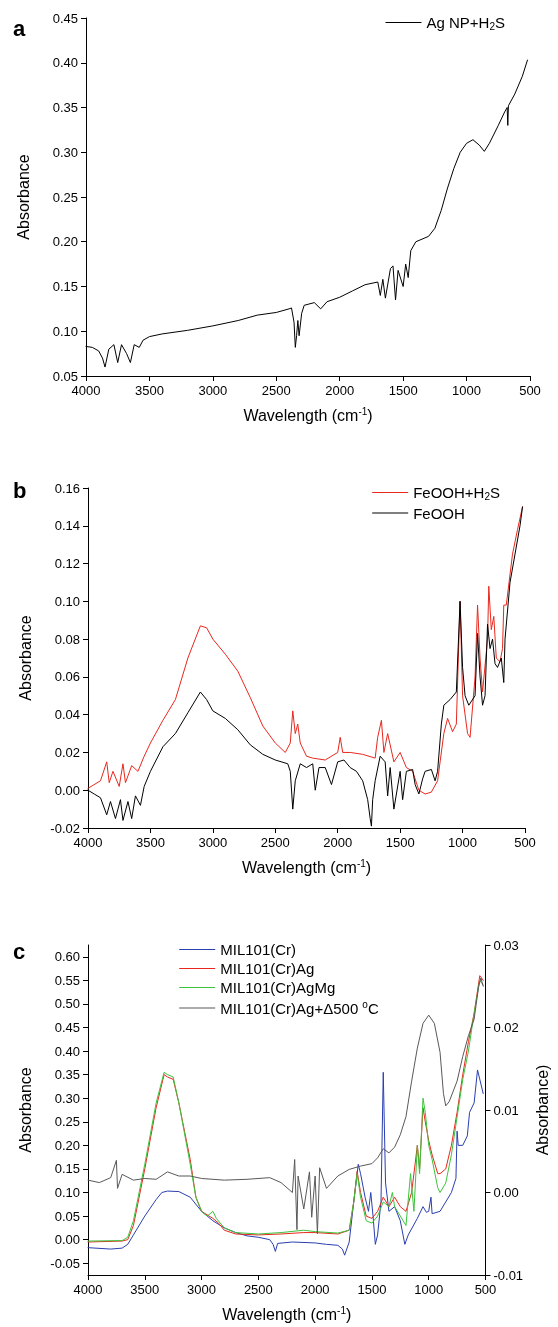  Describe the element at coordinates (67, 677) in the screenshot. I see `y-tick-label: 0.06` at that location.